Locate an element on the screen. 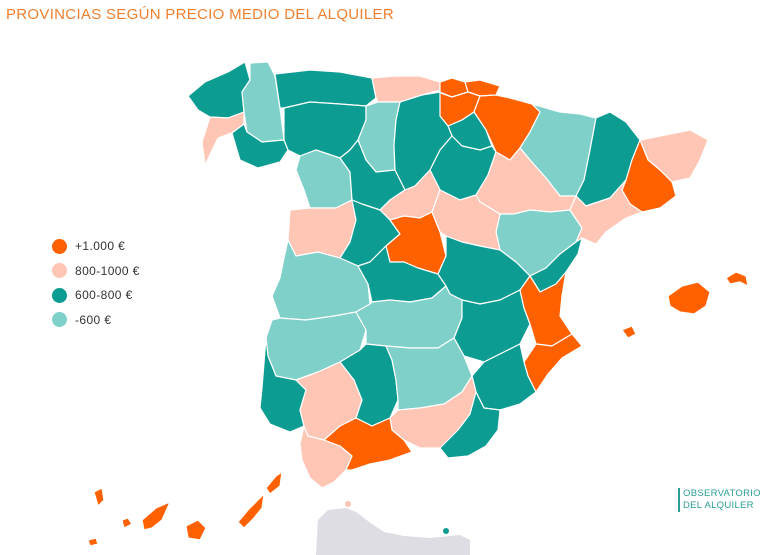  province-melilla is located at coordinates (446, 531).